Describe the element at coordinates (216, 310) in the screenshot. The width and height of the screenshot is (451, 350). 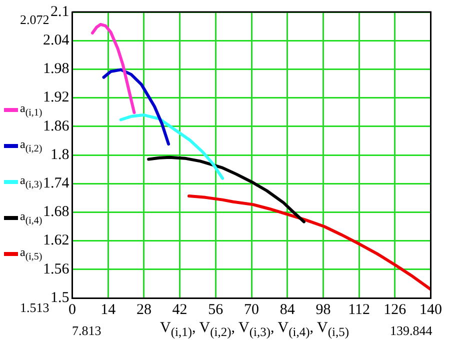
I see `x-tick-label: 56` at that location.